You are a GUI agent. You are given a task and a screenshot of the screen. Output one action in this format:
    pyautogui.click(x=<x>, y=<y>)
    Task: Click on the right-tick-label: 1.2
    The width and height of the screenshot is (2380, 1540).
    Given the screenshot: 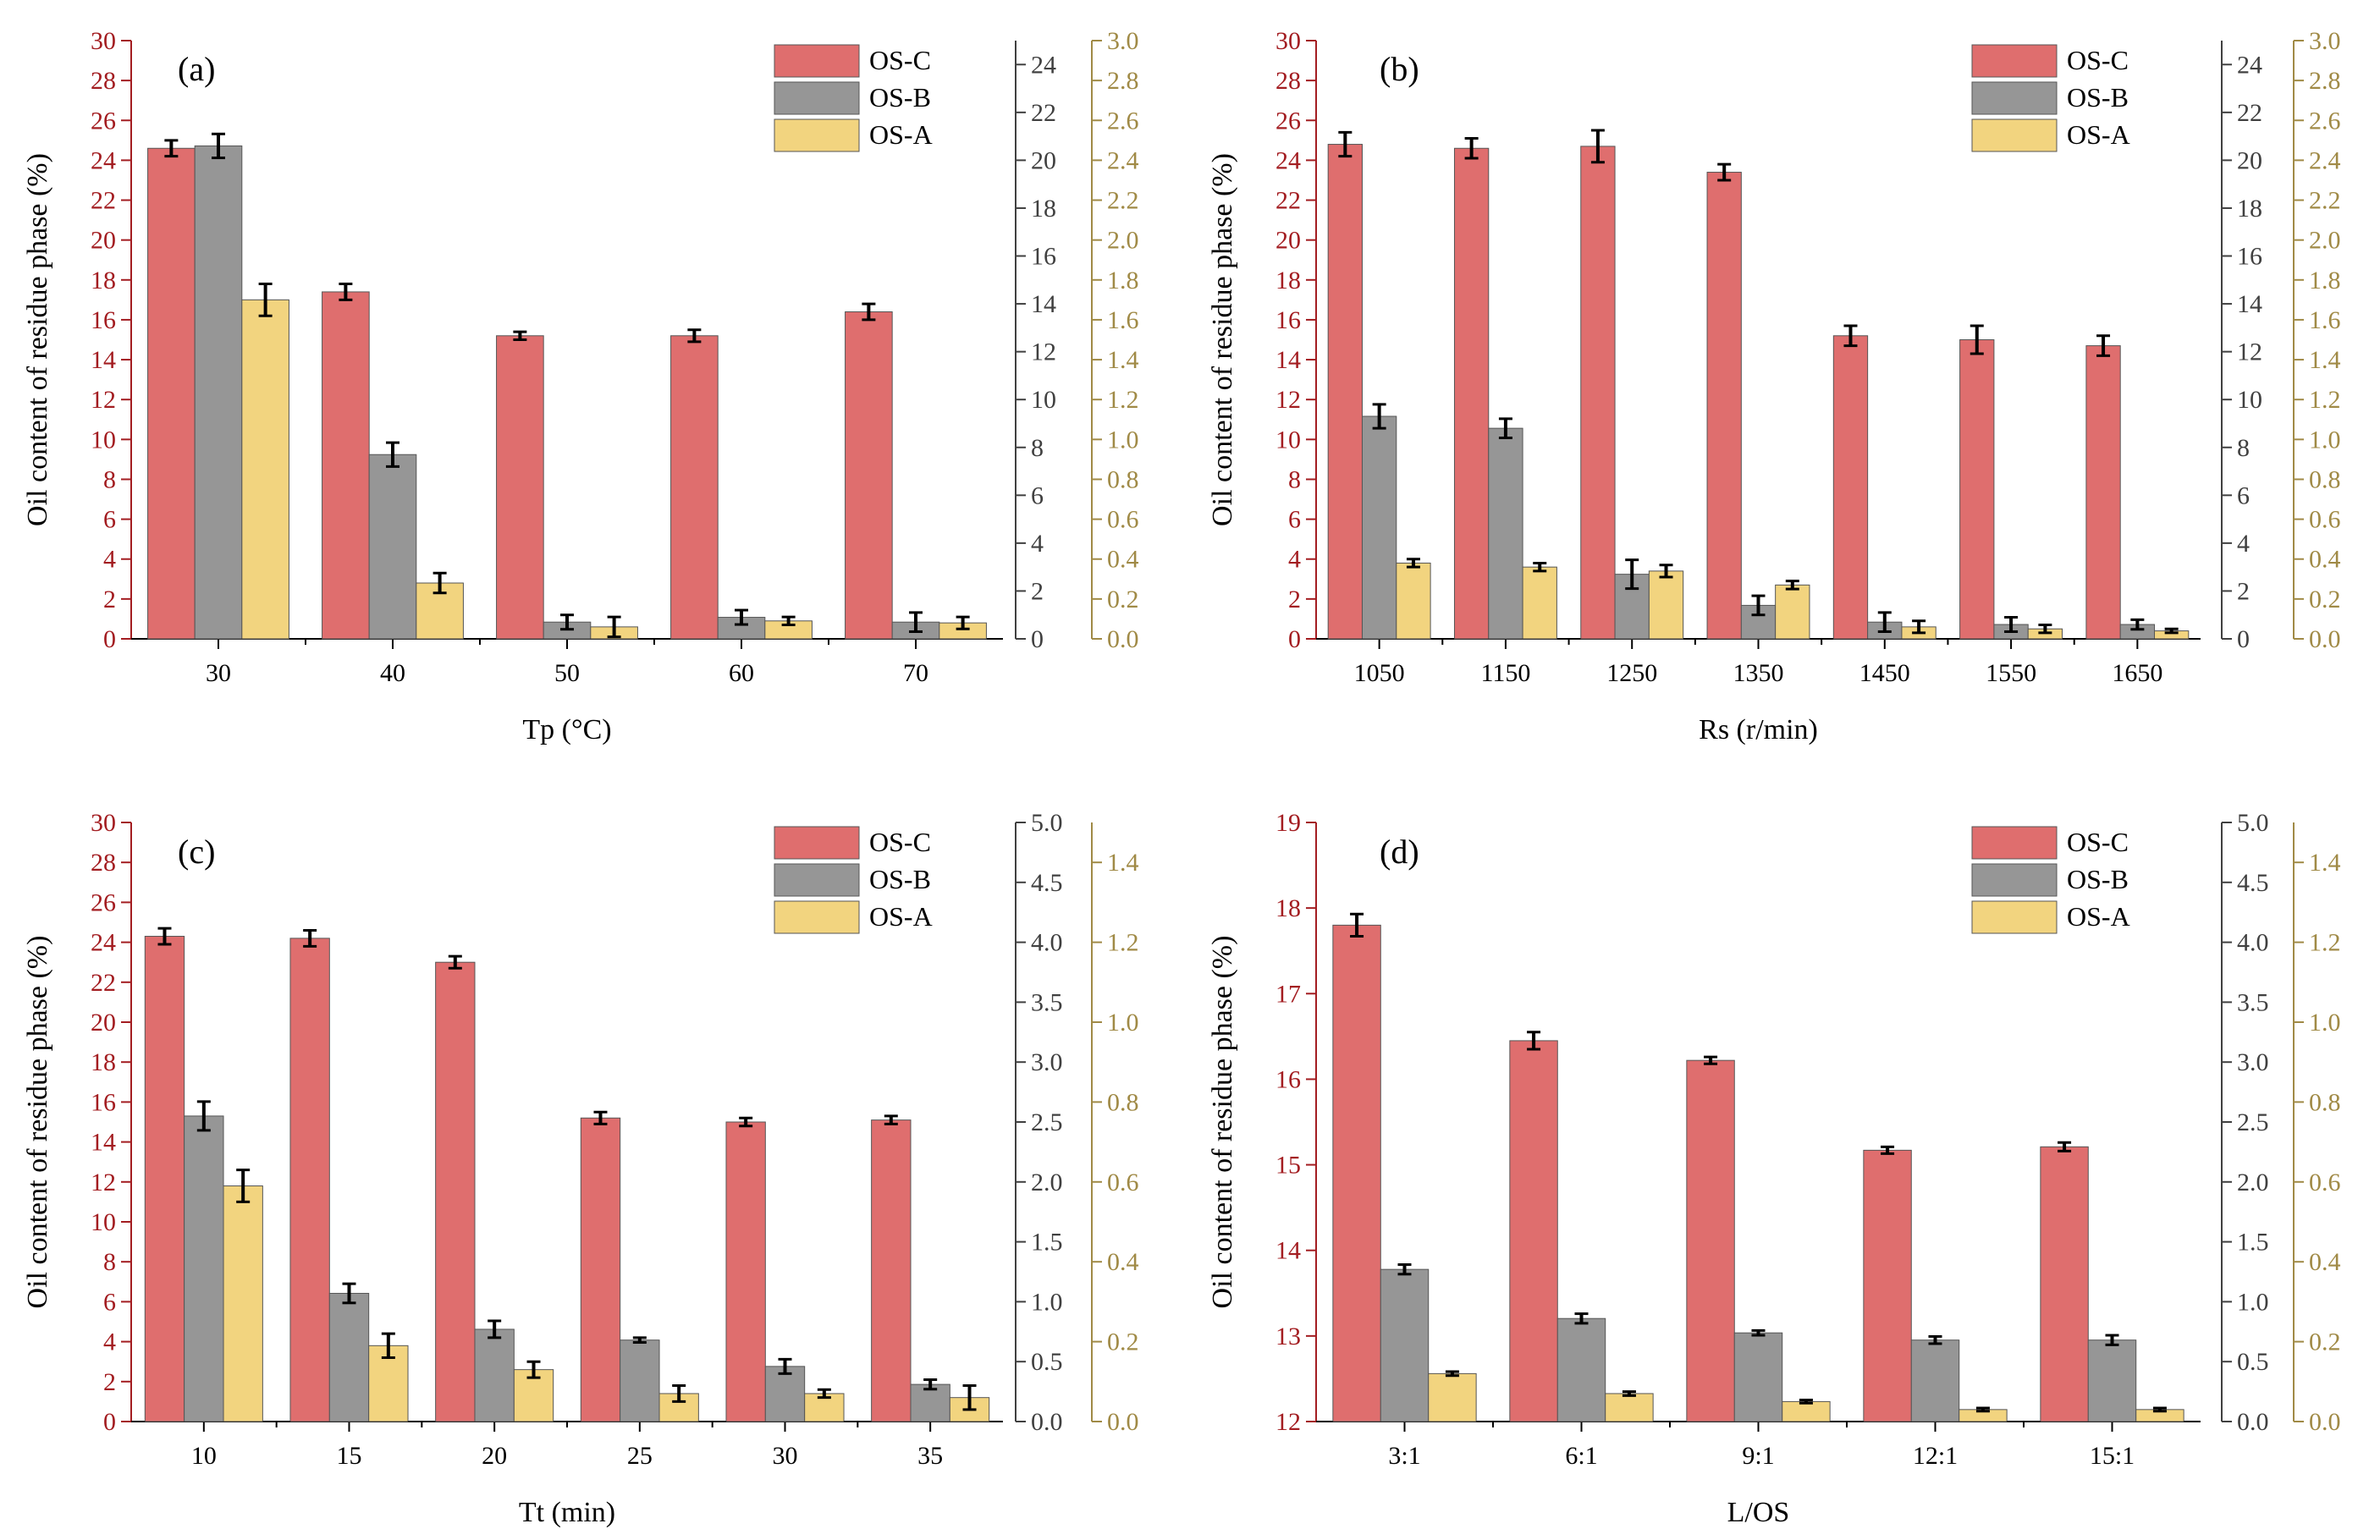 What is the action you would take?
    pyautogui.click(x=1123, y=943)
    